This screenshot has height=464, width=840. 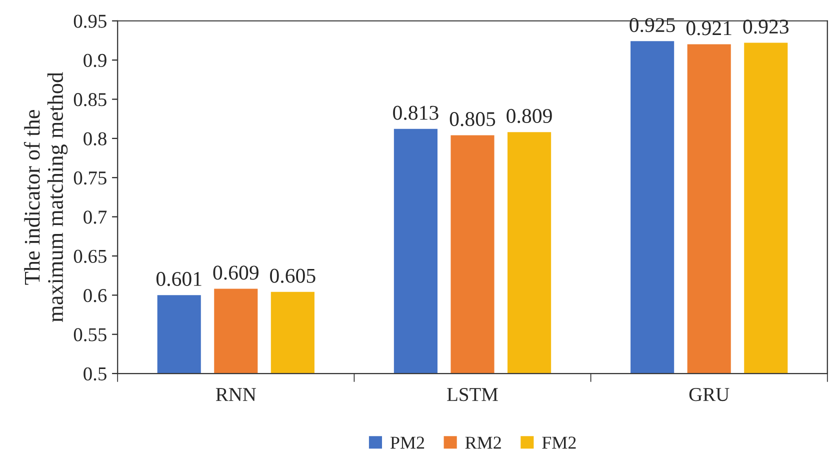 What do you see at coordinates (235, 273) in the screenshot?
I see `data-label: 0.609` at bounding box center [235, 273].